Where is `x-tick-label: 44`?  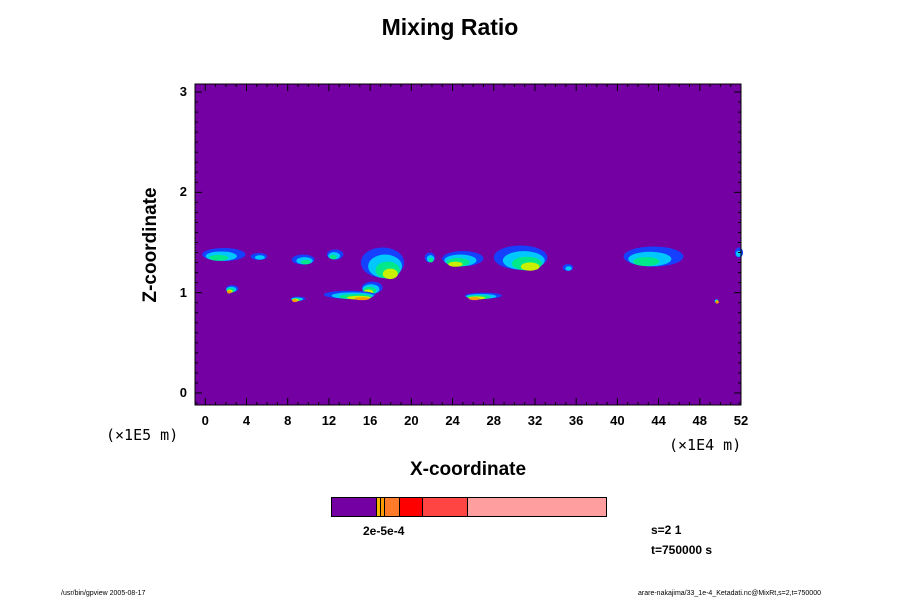 x-tick-label: 44 is located at coordinates (658, 420).